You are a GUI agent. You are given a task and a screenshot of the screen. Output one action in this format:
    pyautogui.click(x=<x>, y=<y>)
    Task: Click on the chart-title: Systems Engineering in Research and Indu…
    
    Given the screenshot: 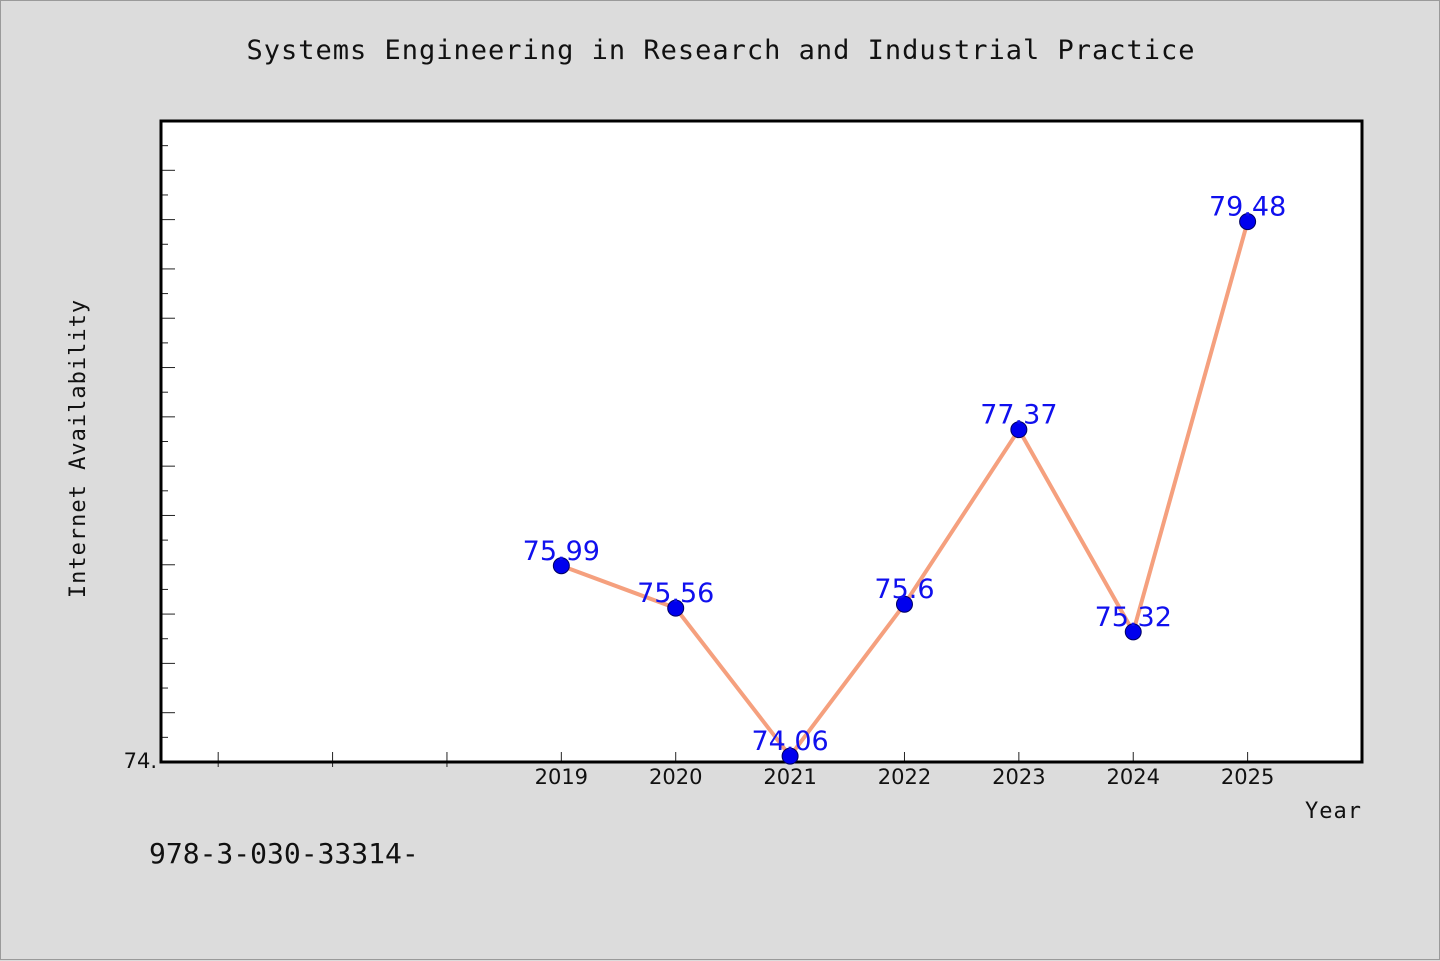 What is the action you would take?
    pyautogui.click(x=721, y=50)
    